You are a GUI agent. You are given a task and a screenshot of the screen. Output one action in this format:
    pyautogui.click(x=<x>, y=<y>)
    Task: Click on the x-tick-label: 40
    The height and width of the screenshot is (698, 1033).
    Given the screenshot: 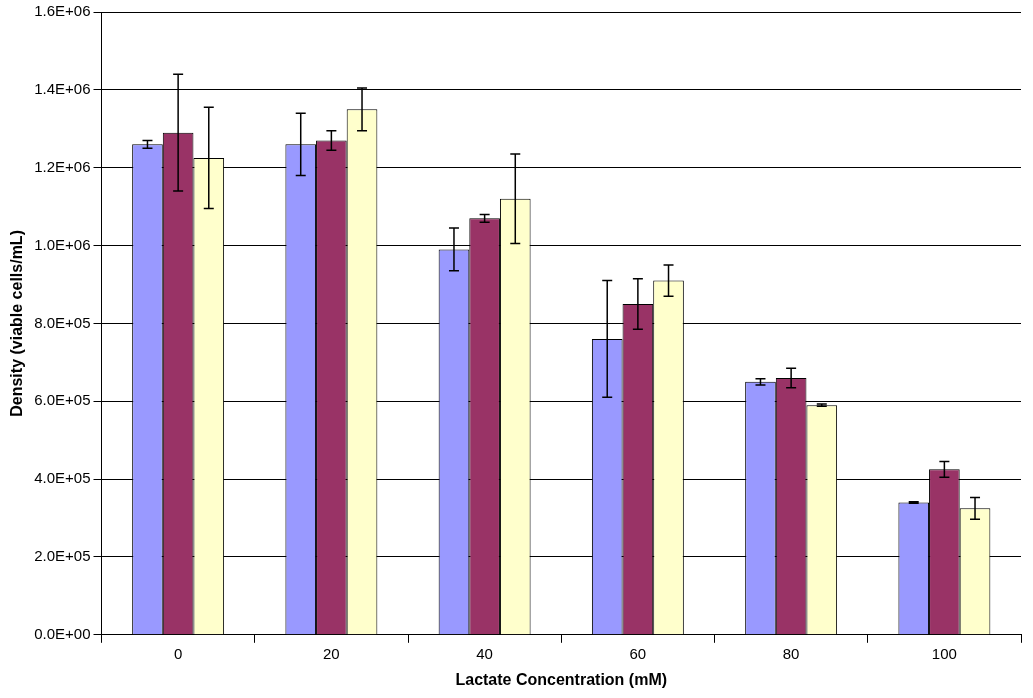 What is the action you would take?
    pyautogui.click(x=484, y=653)
    